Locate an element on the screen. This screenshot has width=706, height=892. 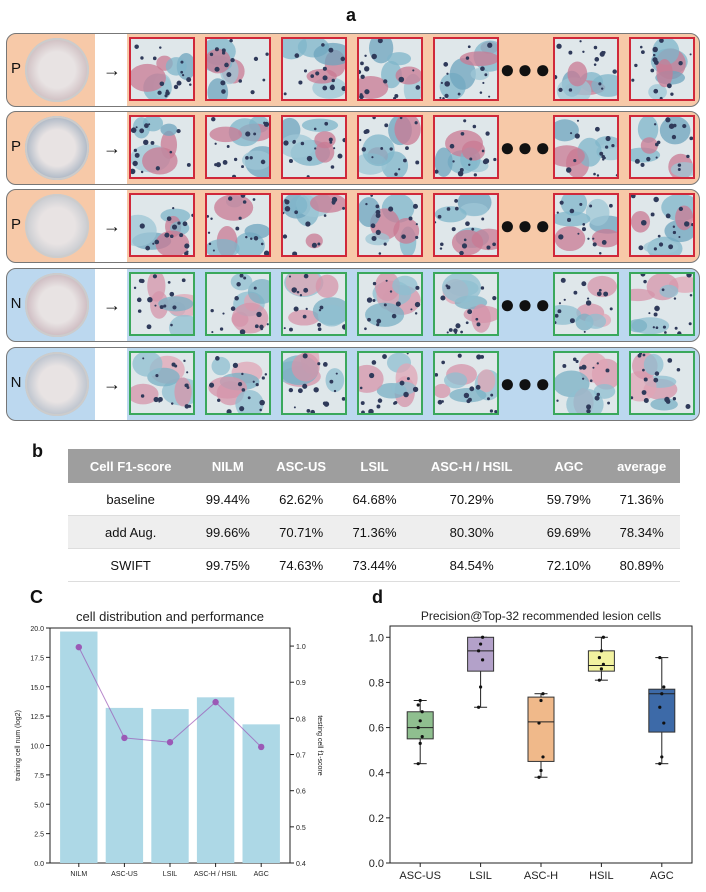
y-tick-label: 12.5 is located at coordinates (37, 717).